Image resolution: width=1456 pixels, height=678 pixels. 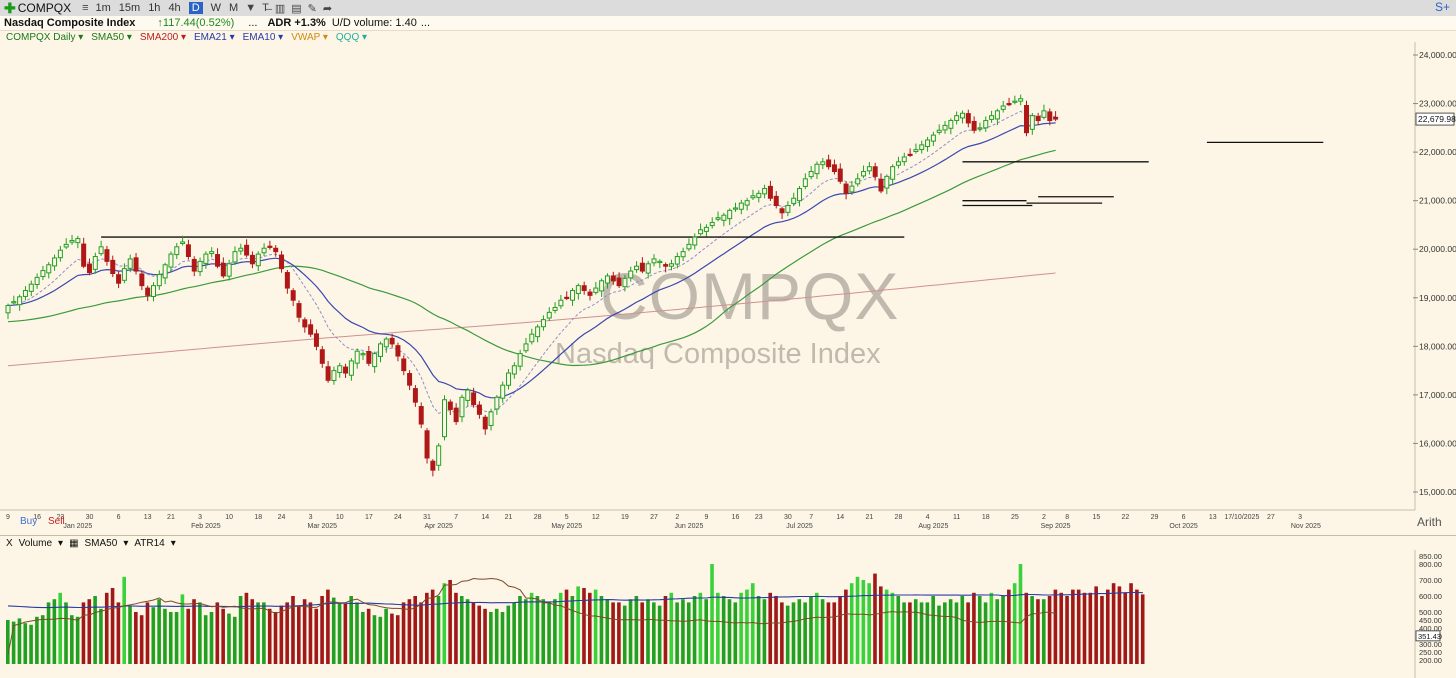 I want to click on scale-mode: Arith, so click(x=1429, y=522).